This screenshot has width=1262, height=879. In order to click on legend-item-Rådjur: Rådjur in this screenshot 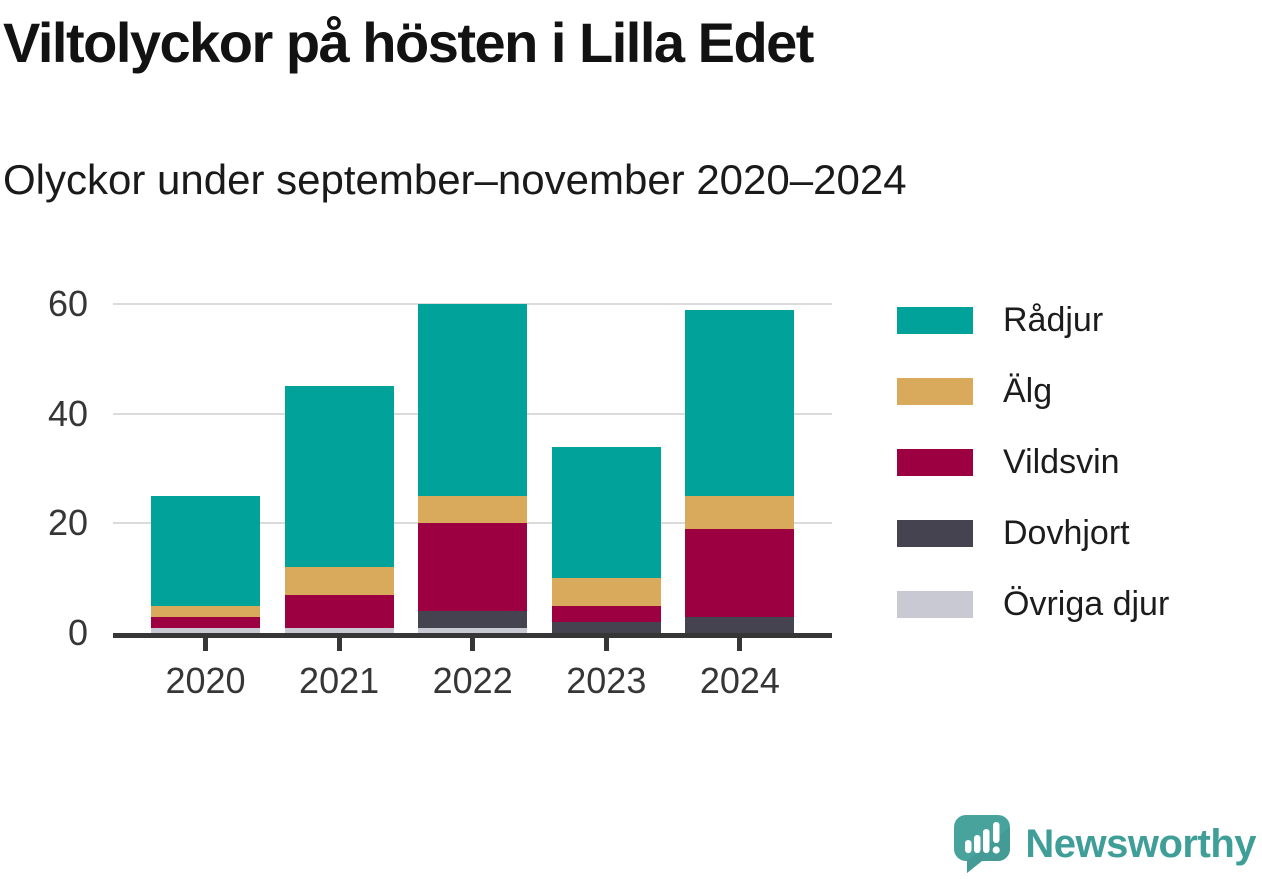, I will do `click(1033, 320)`.